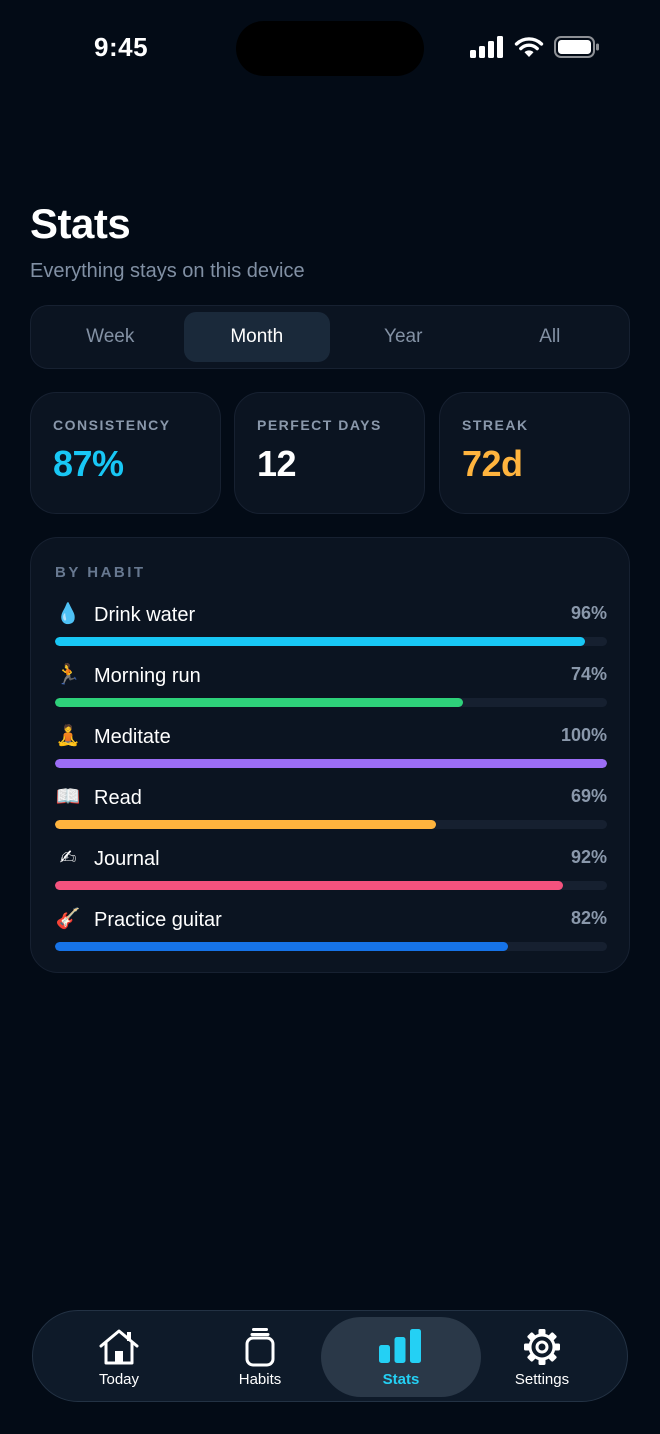  What do you see at coordinates (583, 735) in the screenshot?
I see `habit-percent: 100%` at bounding box center [583, 735].